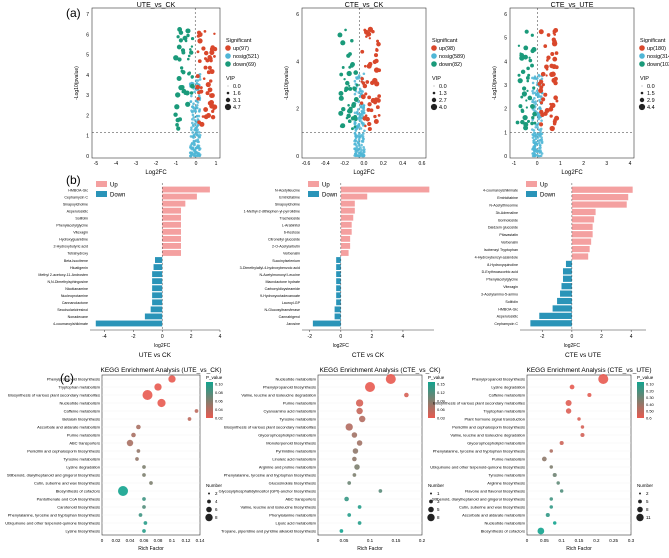 The width and height of the screenshot is (669, 558). I want to click on bar-legend-up-swatch, so click(531, 184).